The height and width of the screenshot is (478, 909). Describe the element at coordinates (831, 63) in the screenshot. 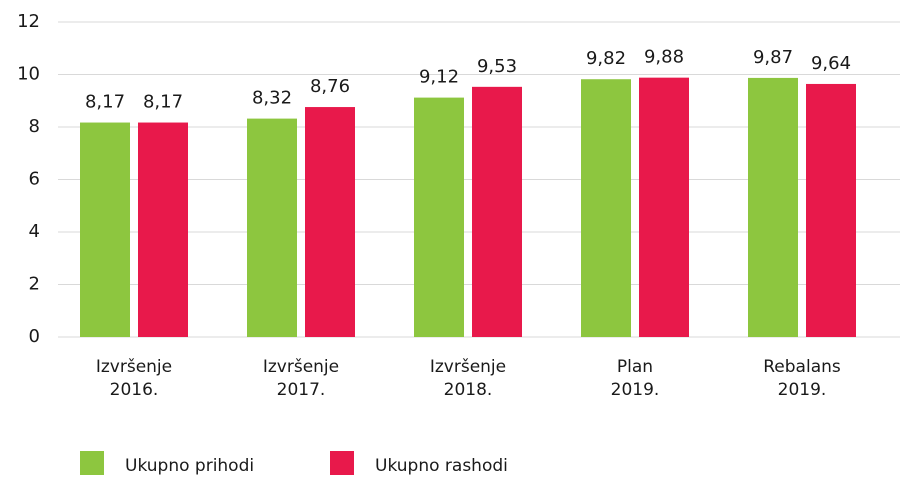

I see `value-label: 9,64` at that location.